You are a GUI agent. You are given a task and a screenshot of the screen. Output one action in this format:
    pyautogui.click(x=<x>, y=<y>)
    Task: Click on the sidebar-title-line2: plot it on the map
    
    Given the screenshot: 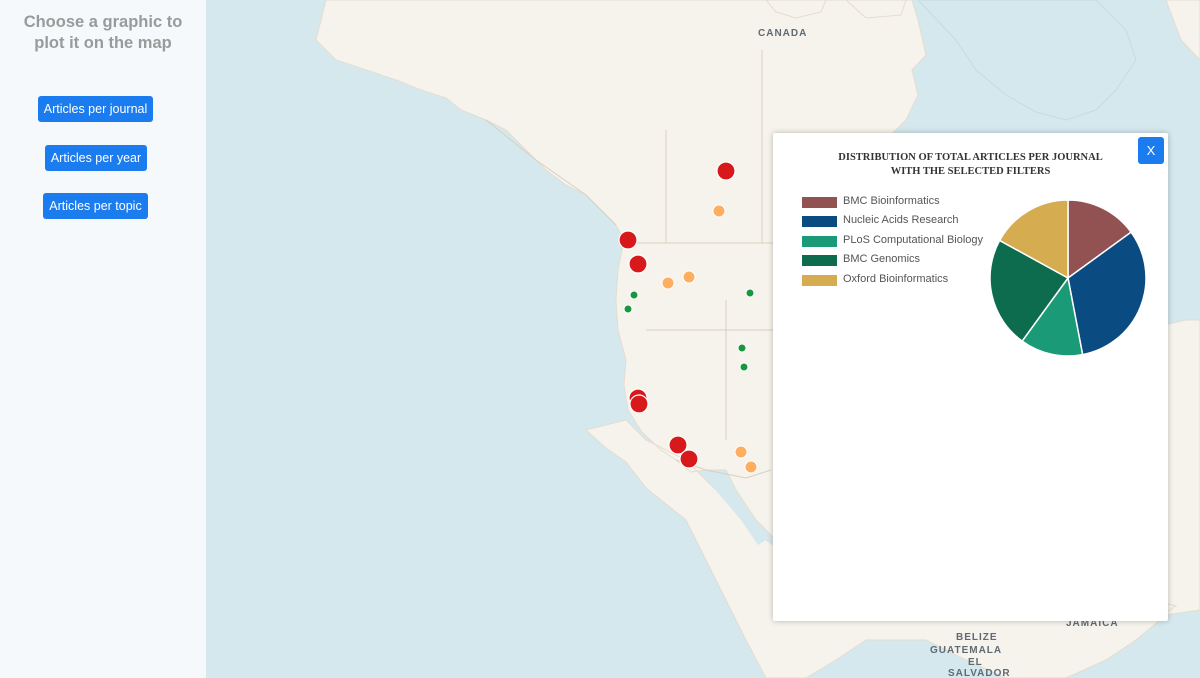 What is the action you would take?
    pyautogui.click(x=103, y=43)
    